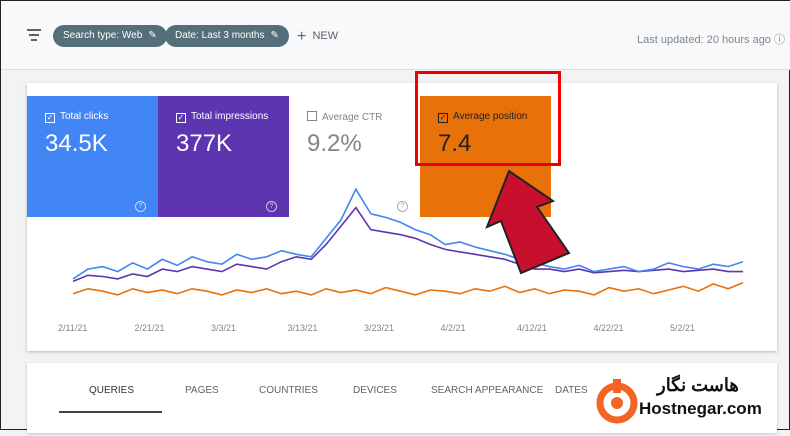 Image resolution: width=790 pixels, height=436 pixels. I want to click on x-tick-label: 3/13/21, so click(302, 328).